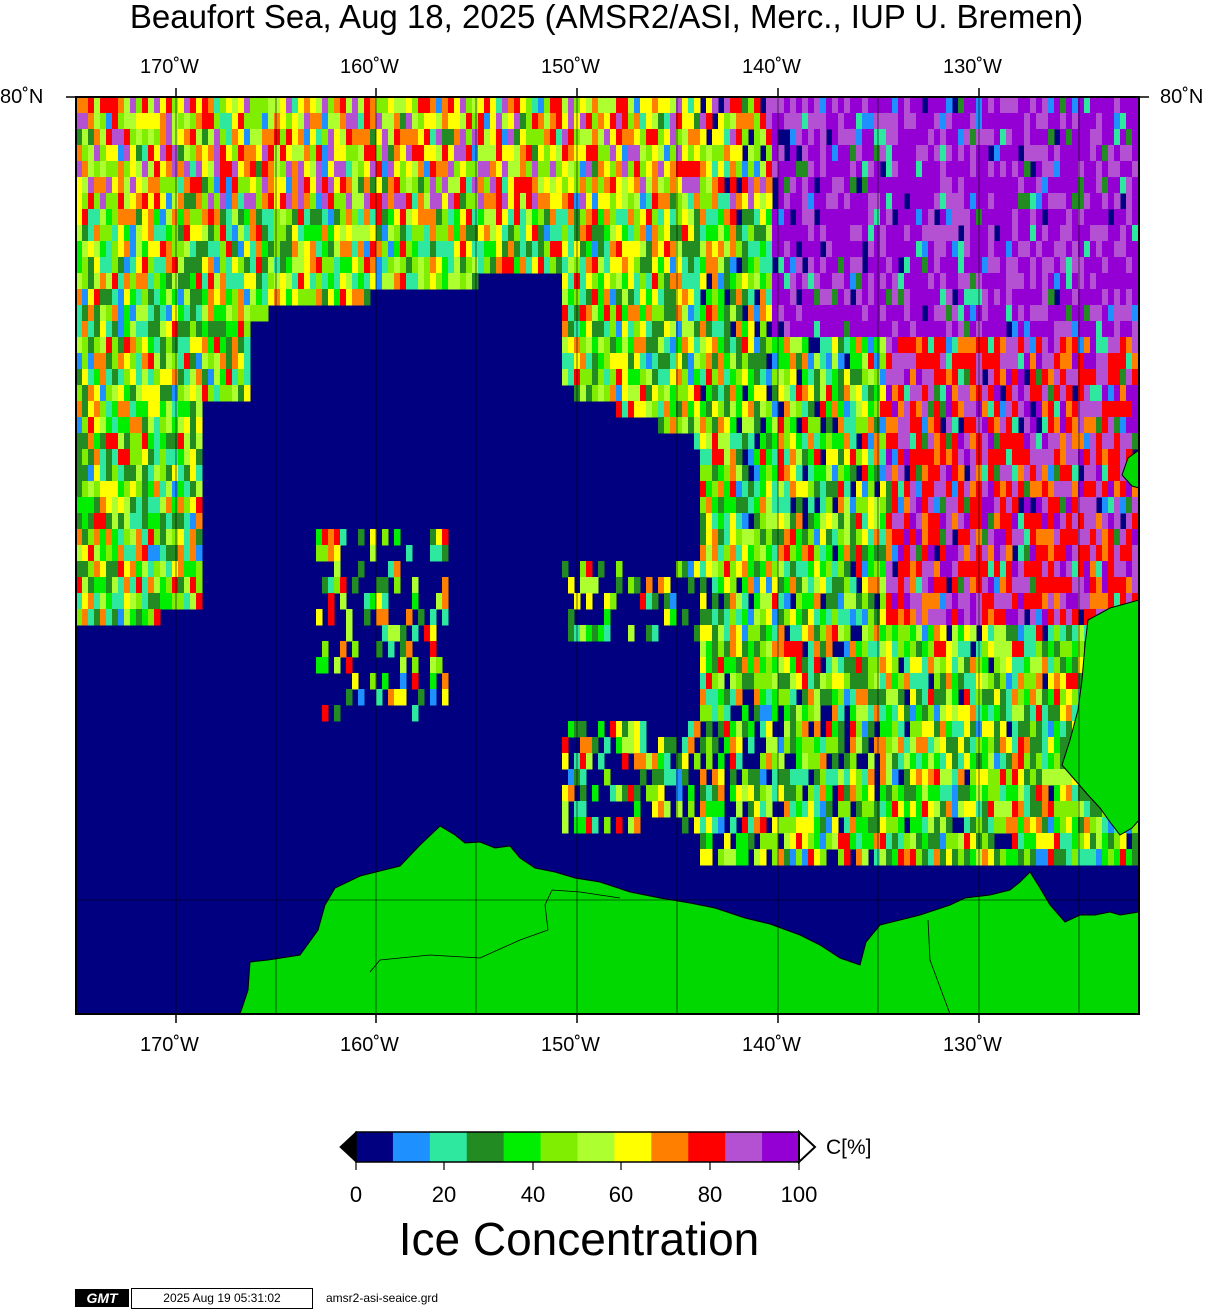 Image resolution: width=1213 pixels, height=1310 pixels. Describe the element at coordinates (169, 1045) in the screenshot. I see `lon-label-bottom-170w: 170˚W` at that location.